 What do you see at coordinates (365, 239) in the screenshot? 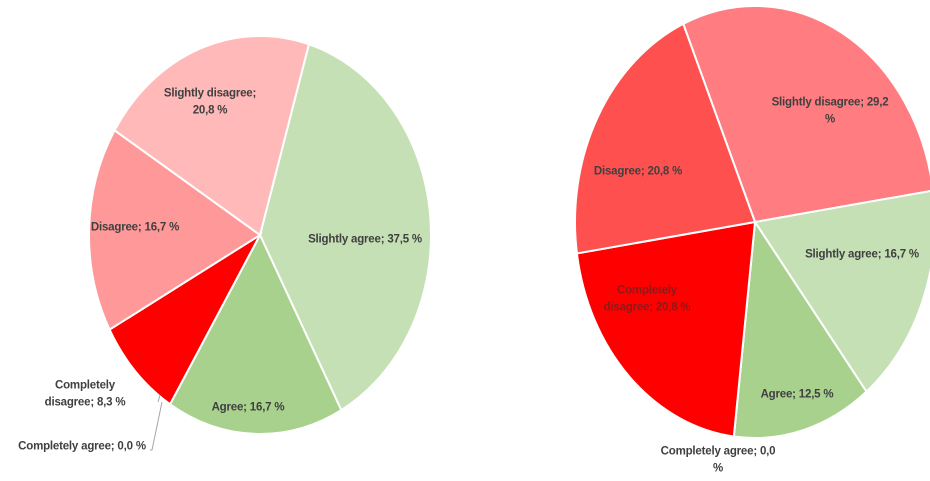
I see `data-label: Slightly agree; 37,5 %` at bounding box center [365, 239].